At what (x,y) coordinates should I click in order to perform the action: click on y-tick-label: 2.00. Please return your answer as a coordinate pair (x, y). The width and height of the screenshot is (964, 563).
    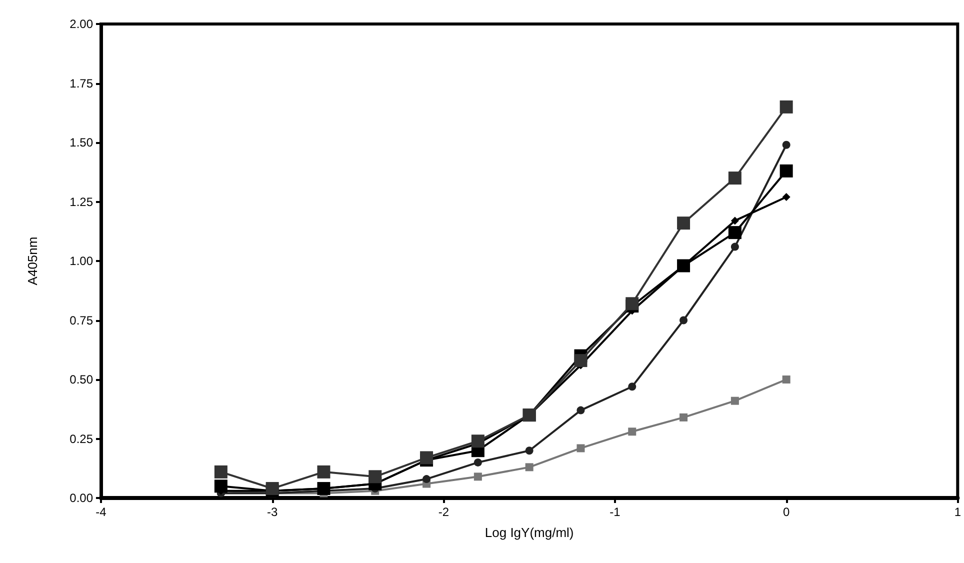
    Looking at the image, I should click on (82, 24).